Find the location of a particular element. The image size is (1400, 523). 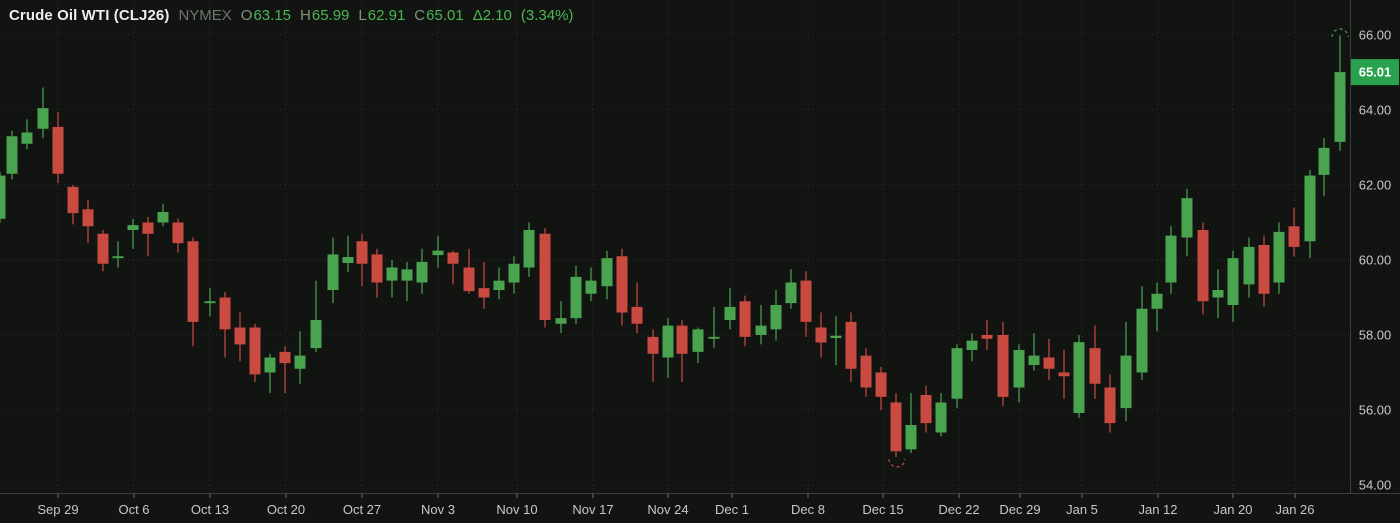

time-tick-label: Oct 27 is located at coordinates (362, 509).